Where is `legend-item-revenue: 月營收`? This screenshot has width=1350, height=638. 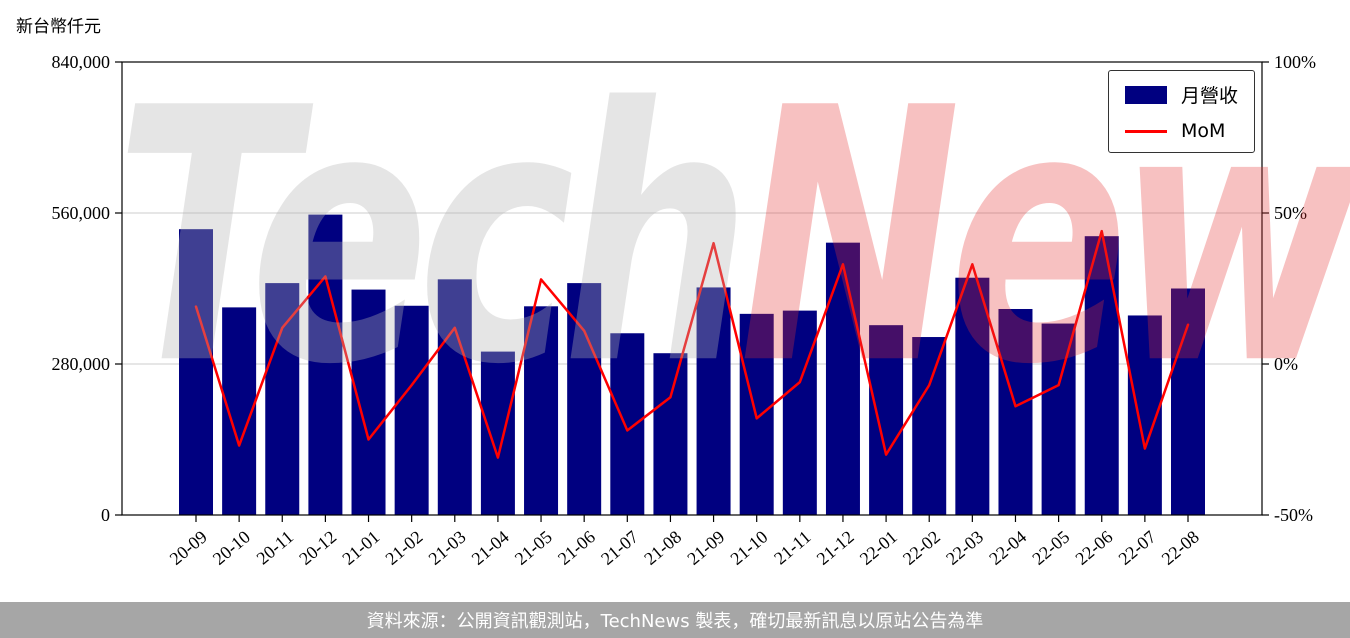 legend-item-revenue: 月營收 is located at coordinates (1181, 94).